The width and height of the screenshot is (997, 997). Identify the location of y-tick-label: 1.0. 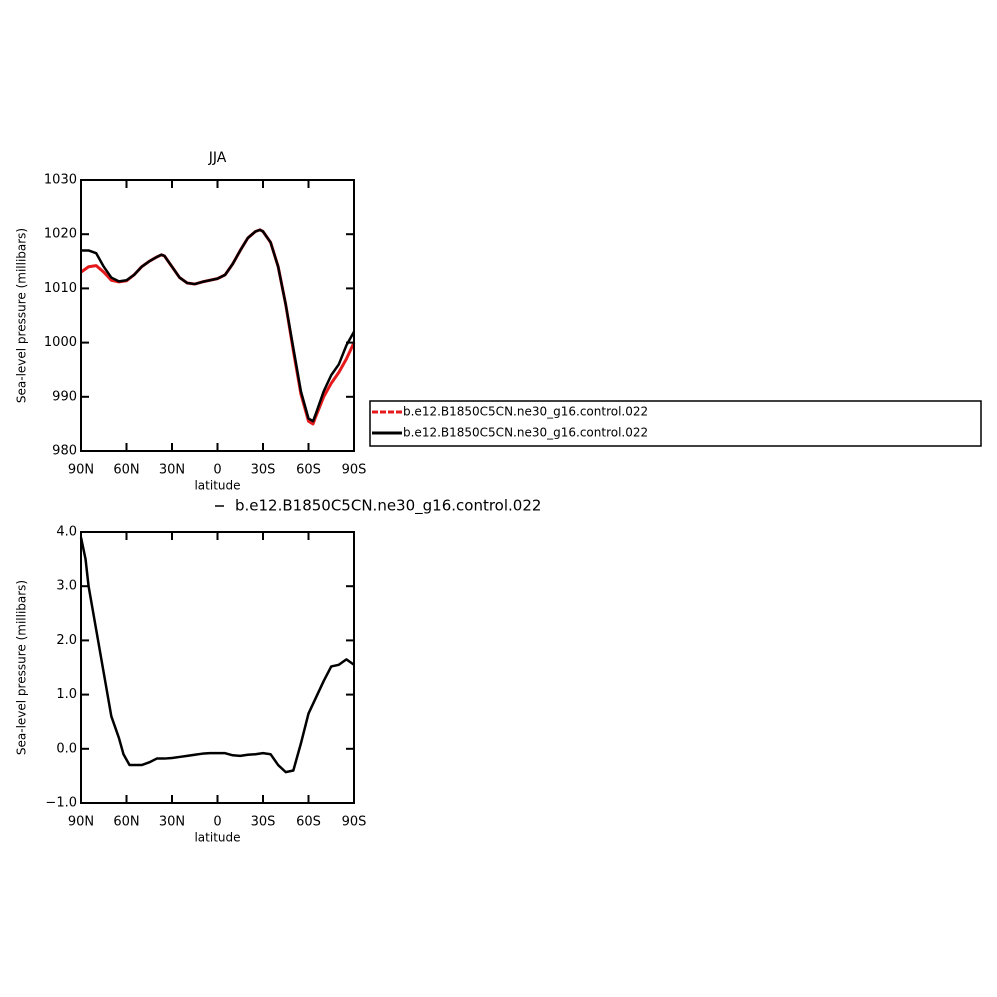
(66, 694).